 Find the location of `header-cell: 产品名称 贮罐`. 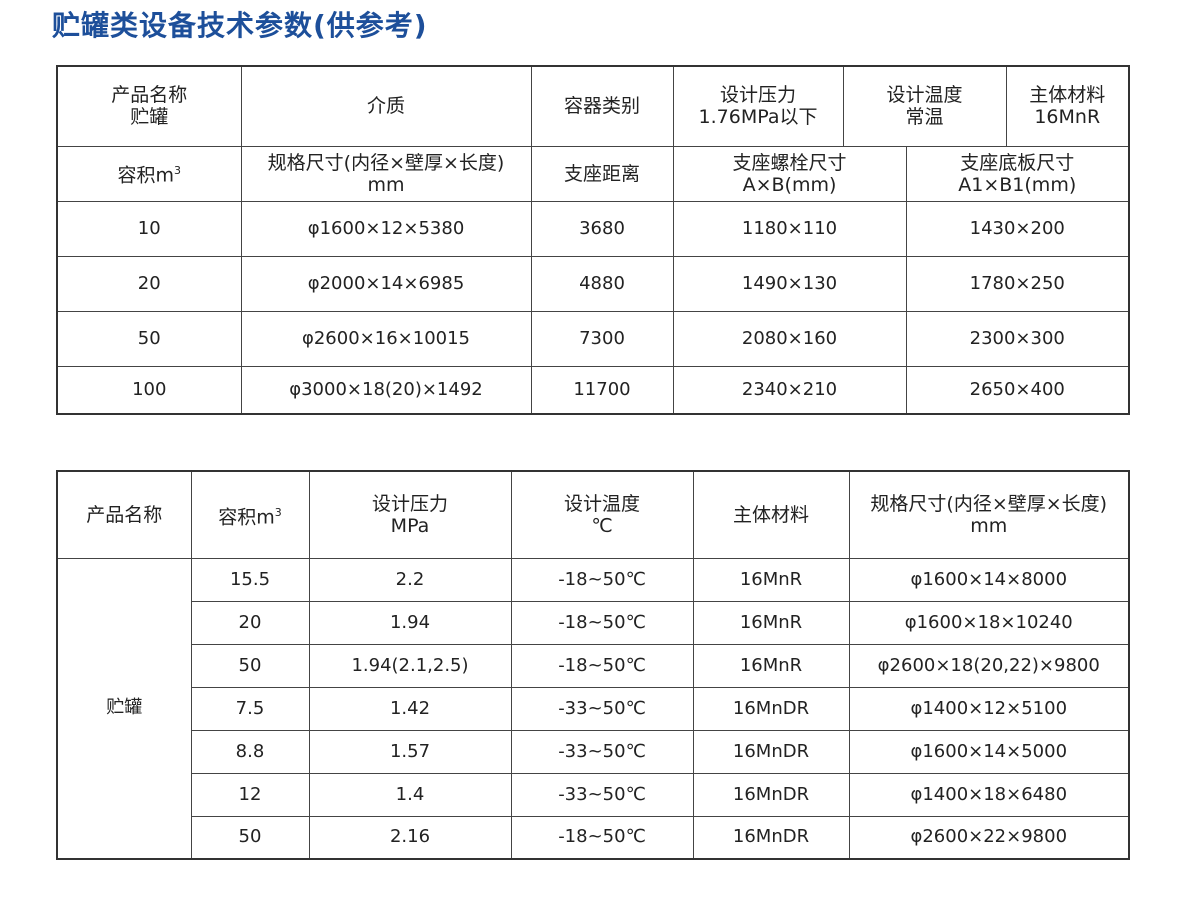

header-cell: 产品名称 贮罐 is located at coordinates (149, 106).